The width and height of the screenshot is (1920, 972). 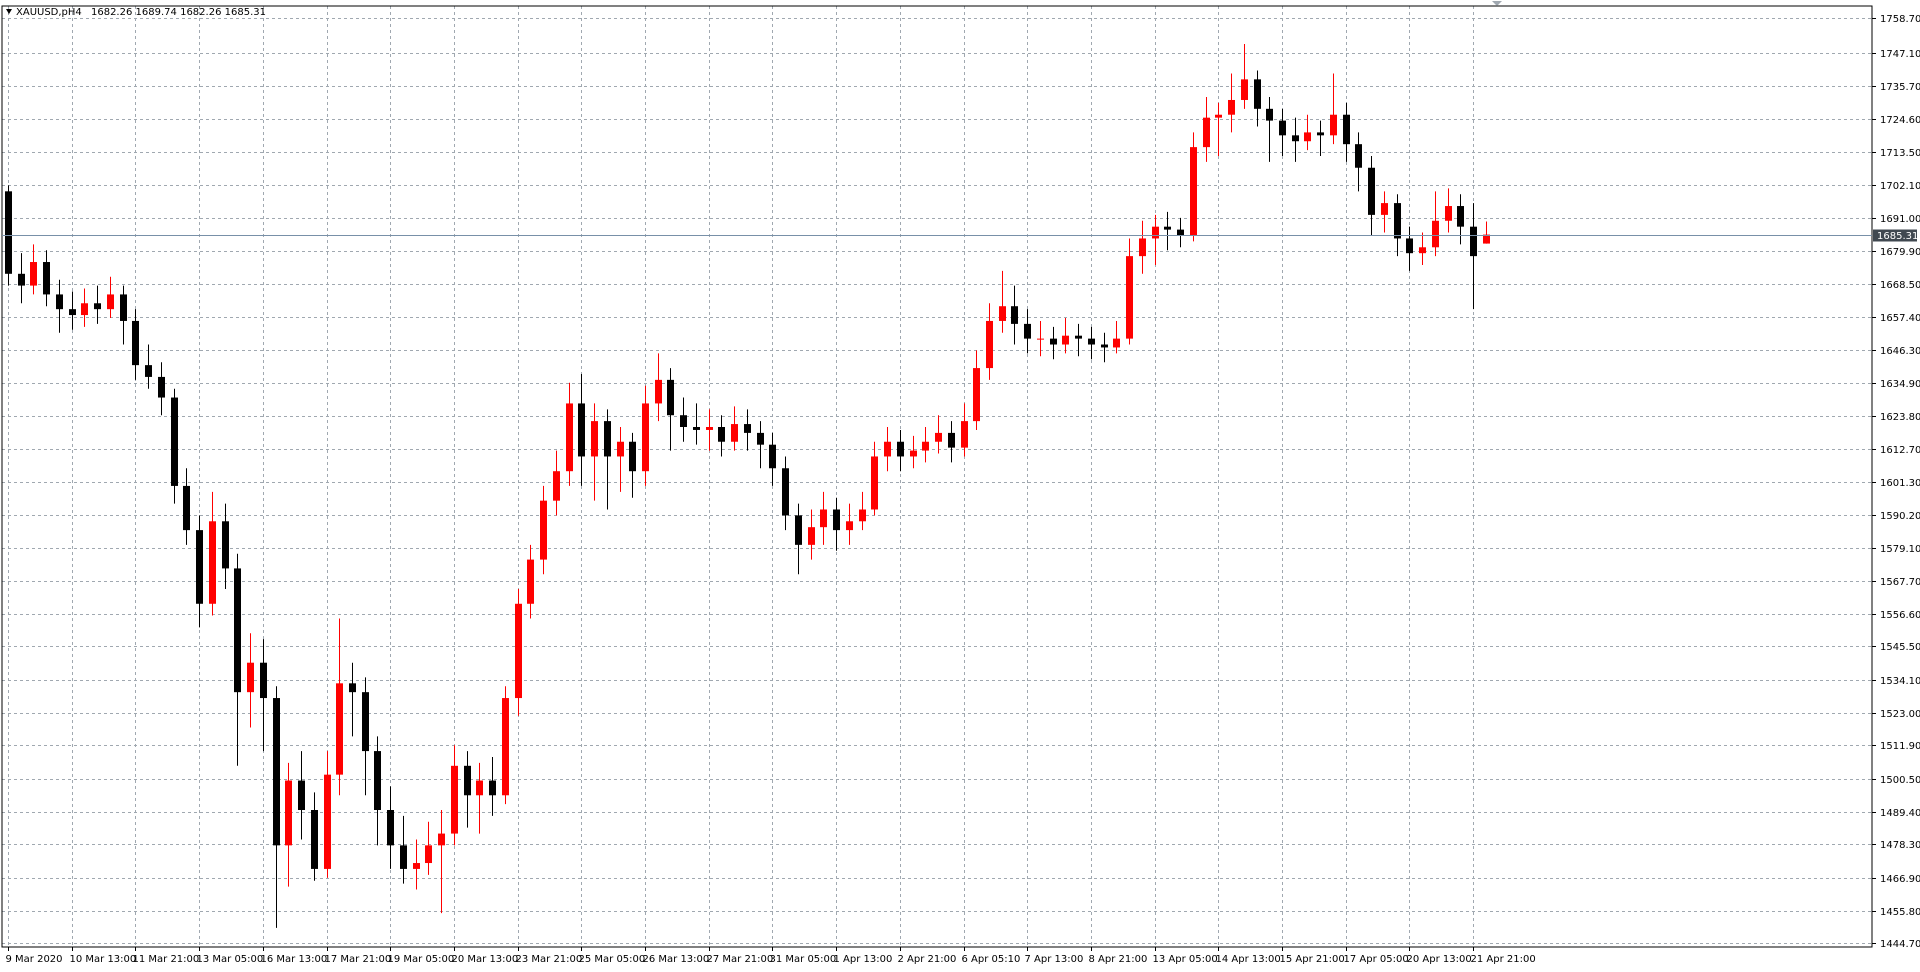 I want to click on x-tick-label: 8 Apr 21:00, so click(x=1118, y=959).